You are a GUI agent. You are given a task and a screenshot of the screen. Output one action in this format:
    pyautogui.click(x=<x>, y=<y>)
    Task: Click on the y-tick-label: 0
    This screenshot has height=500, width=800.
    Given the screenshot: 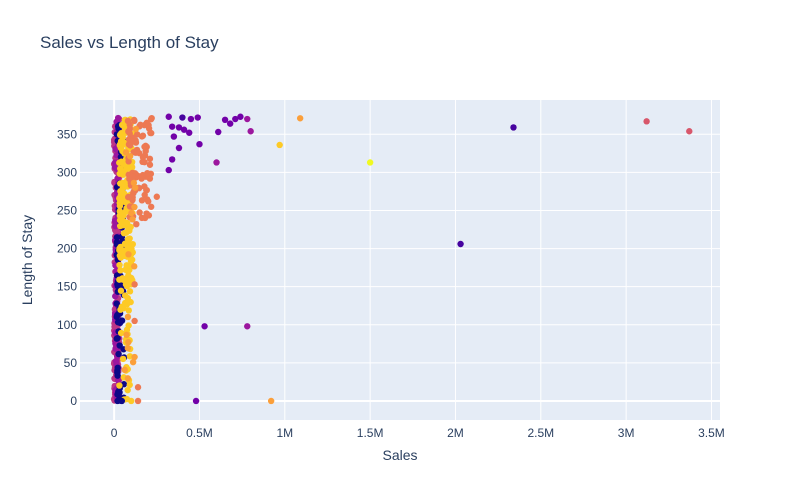 What is the action you would take?
    pyautogui.click(x=73, y=401)
    